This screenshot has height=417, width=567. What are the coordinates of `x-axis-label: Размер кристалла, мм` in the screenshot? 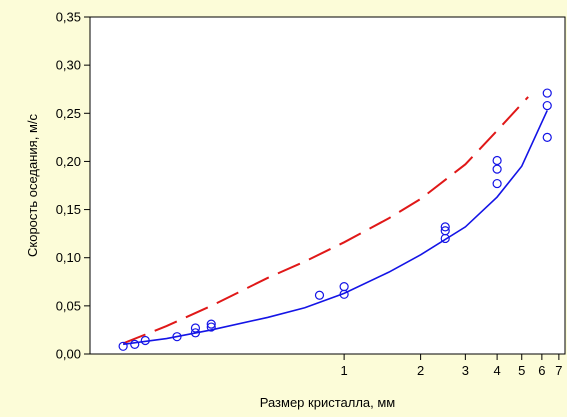 It's located at (328, 402).